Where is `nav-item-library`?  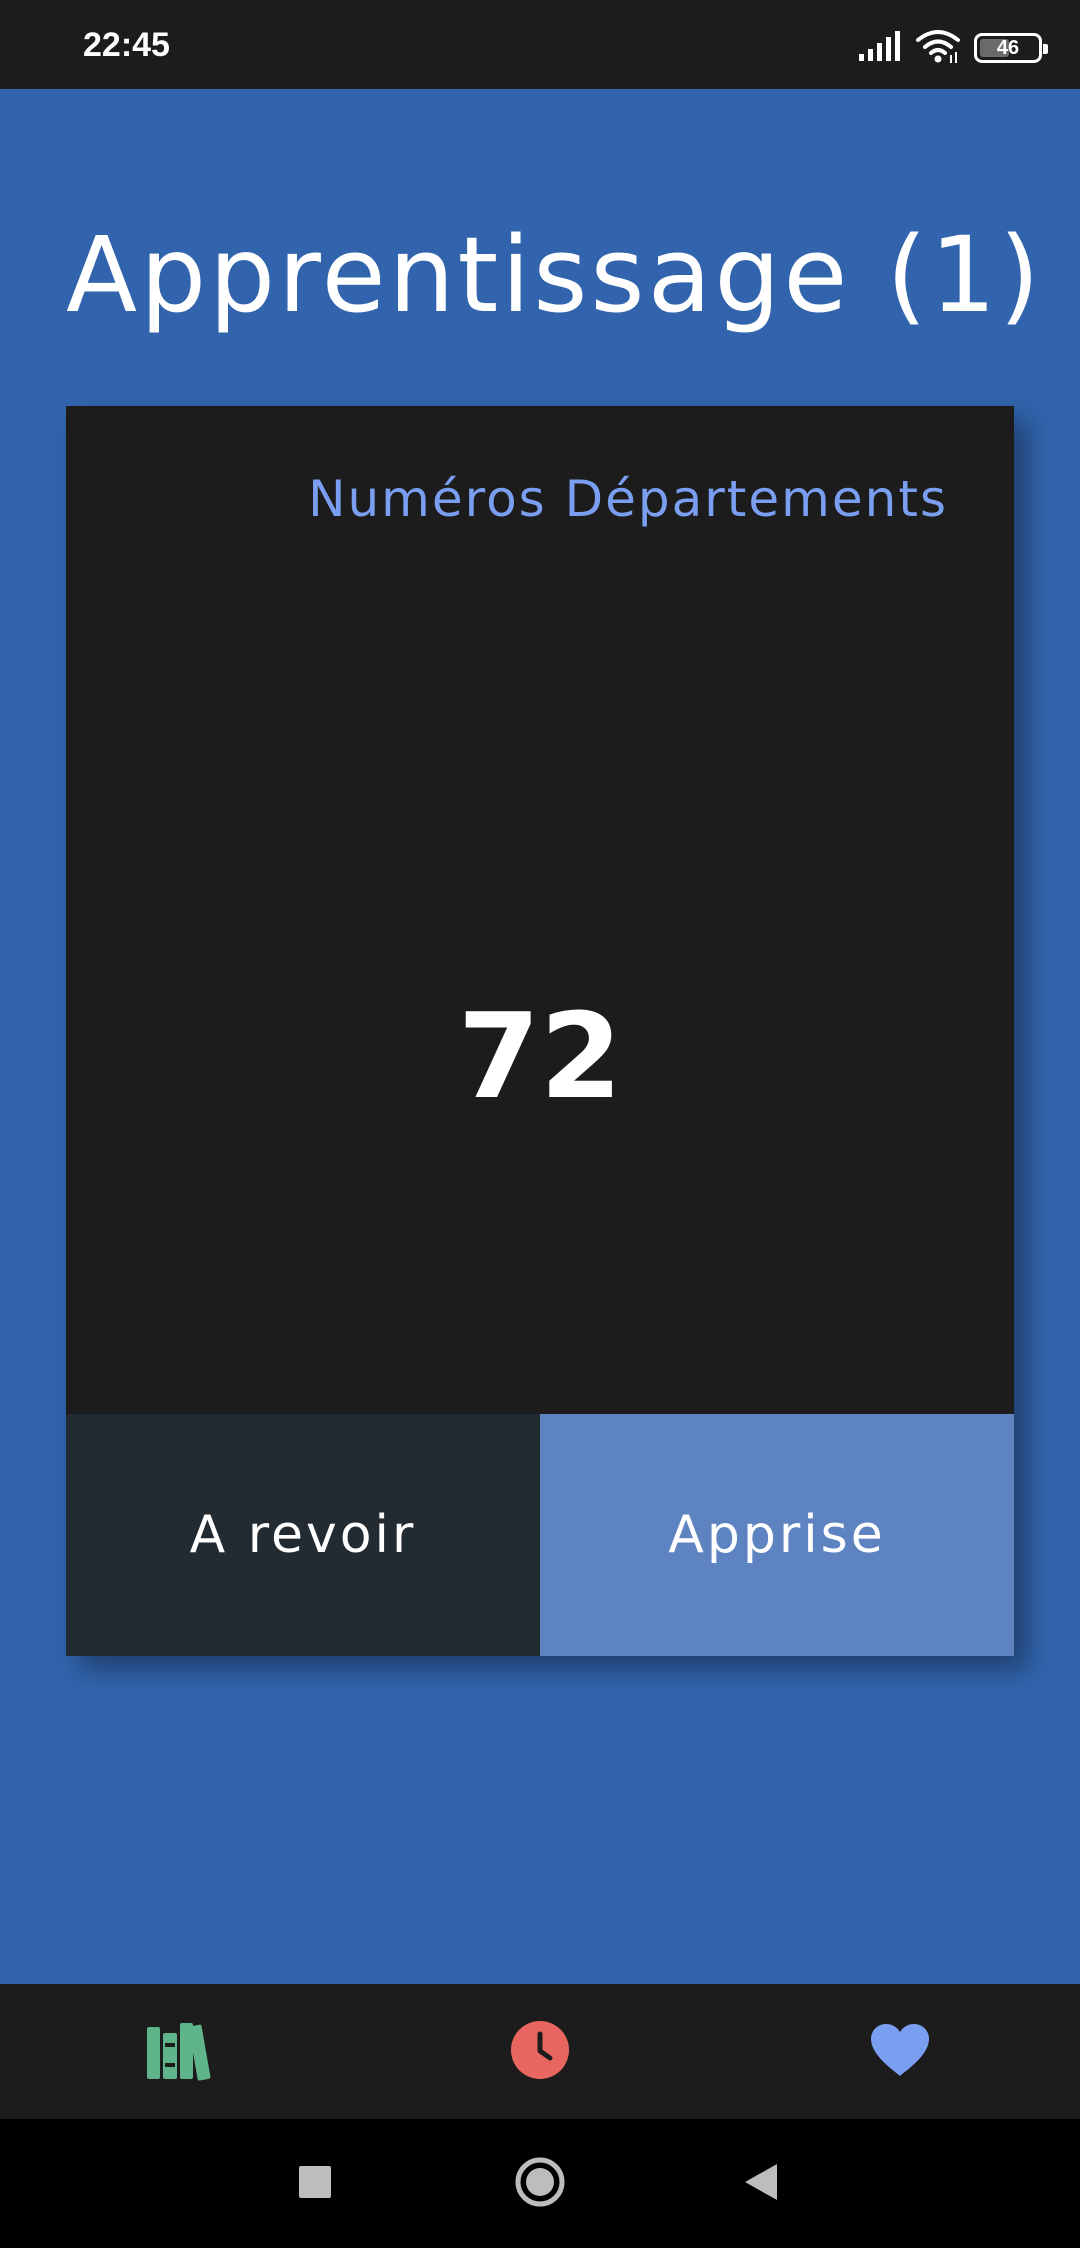
nav-item-library is located at coordinates (180, 2051).